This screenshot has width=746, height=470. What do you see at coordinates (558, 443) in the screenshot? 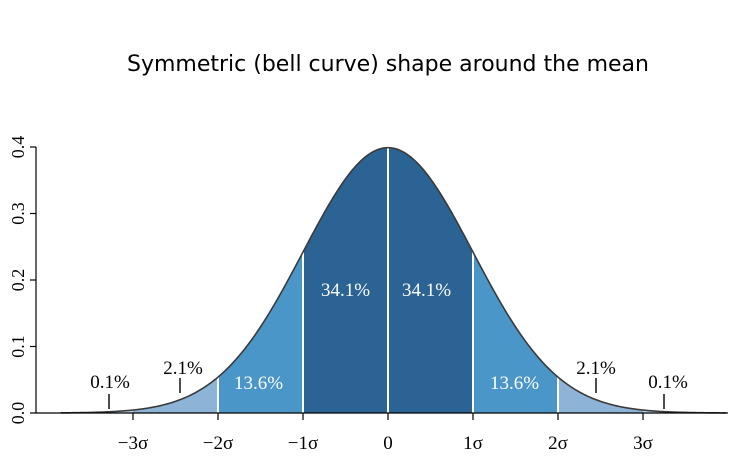
I see `x-tick-label: 2σ` at bounding box center [558, 443].